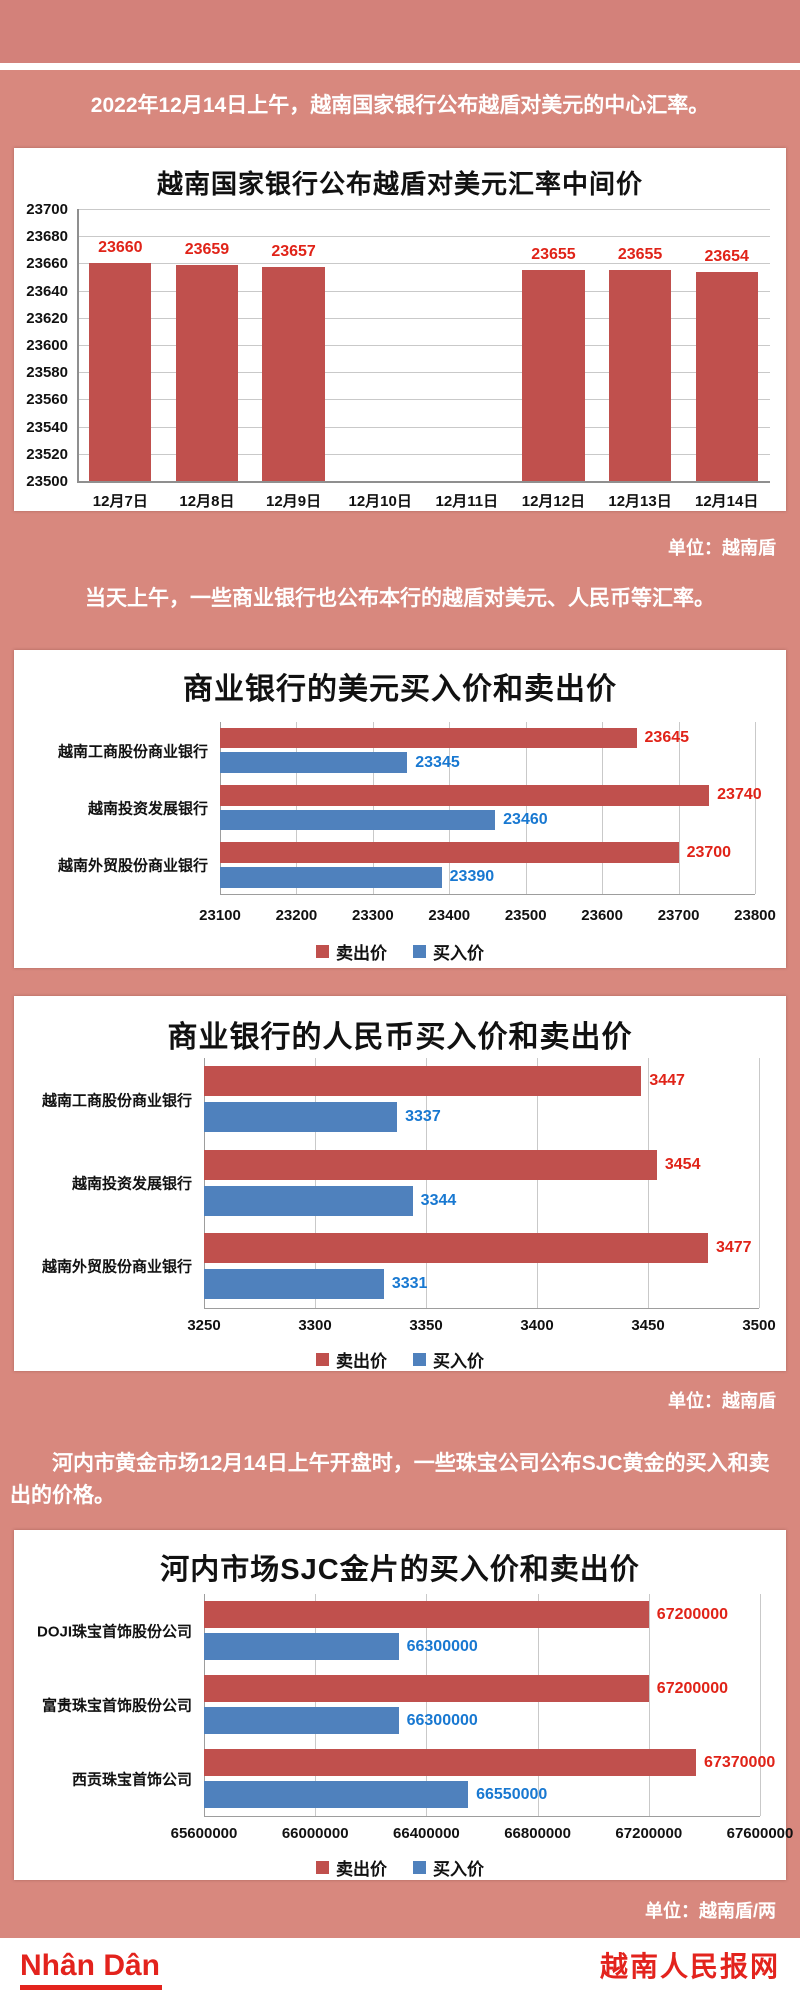 Image resolution: width=800 pixels, height=2000 pixels. What do you see at coordinates (400, 689) in the screenshot?
I see `chart-title: 商业银行的美元买入价和卖出价` at bounding box center [400, 689].